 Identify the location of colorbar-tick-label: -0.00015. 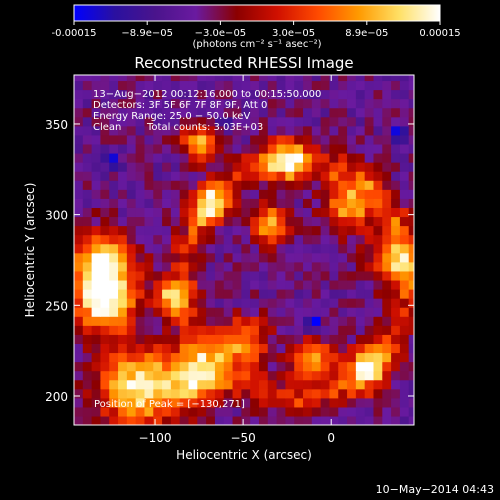
(74, 33).